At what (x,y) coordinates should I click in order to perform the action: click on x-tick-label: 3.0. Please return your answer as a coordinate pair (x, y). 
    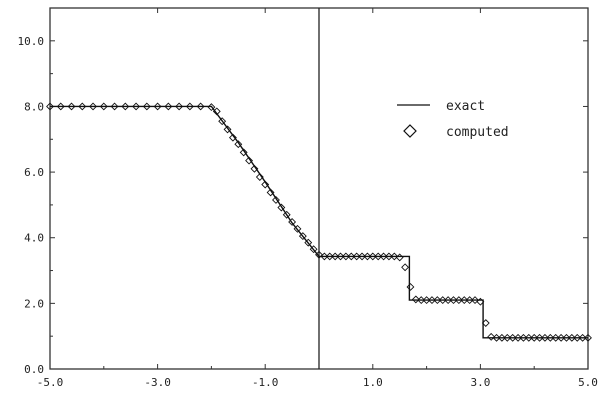
    Looking at the image, I should click on (480, 382).